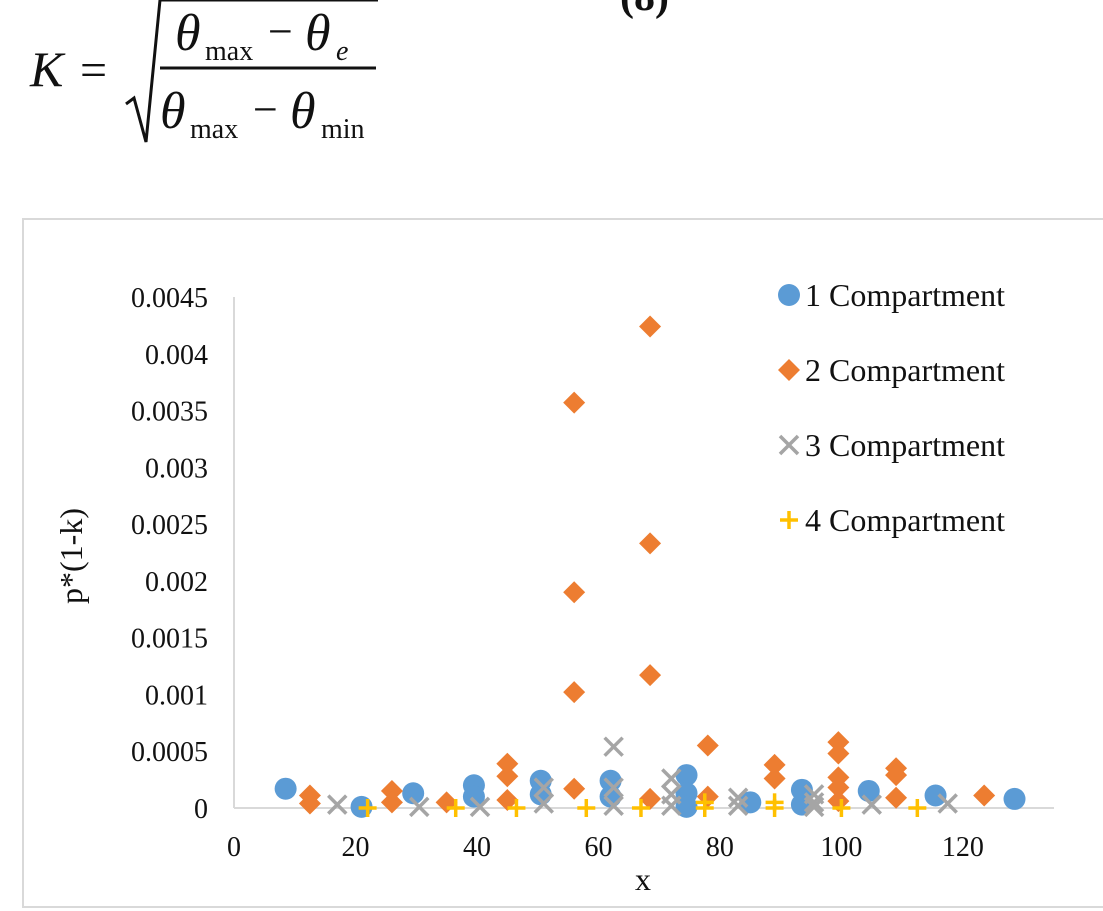  I want to click on y-tick-label: 0.0015, so click(169, 639).